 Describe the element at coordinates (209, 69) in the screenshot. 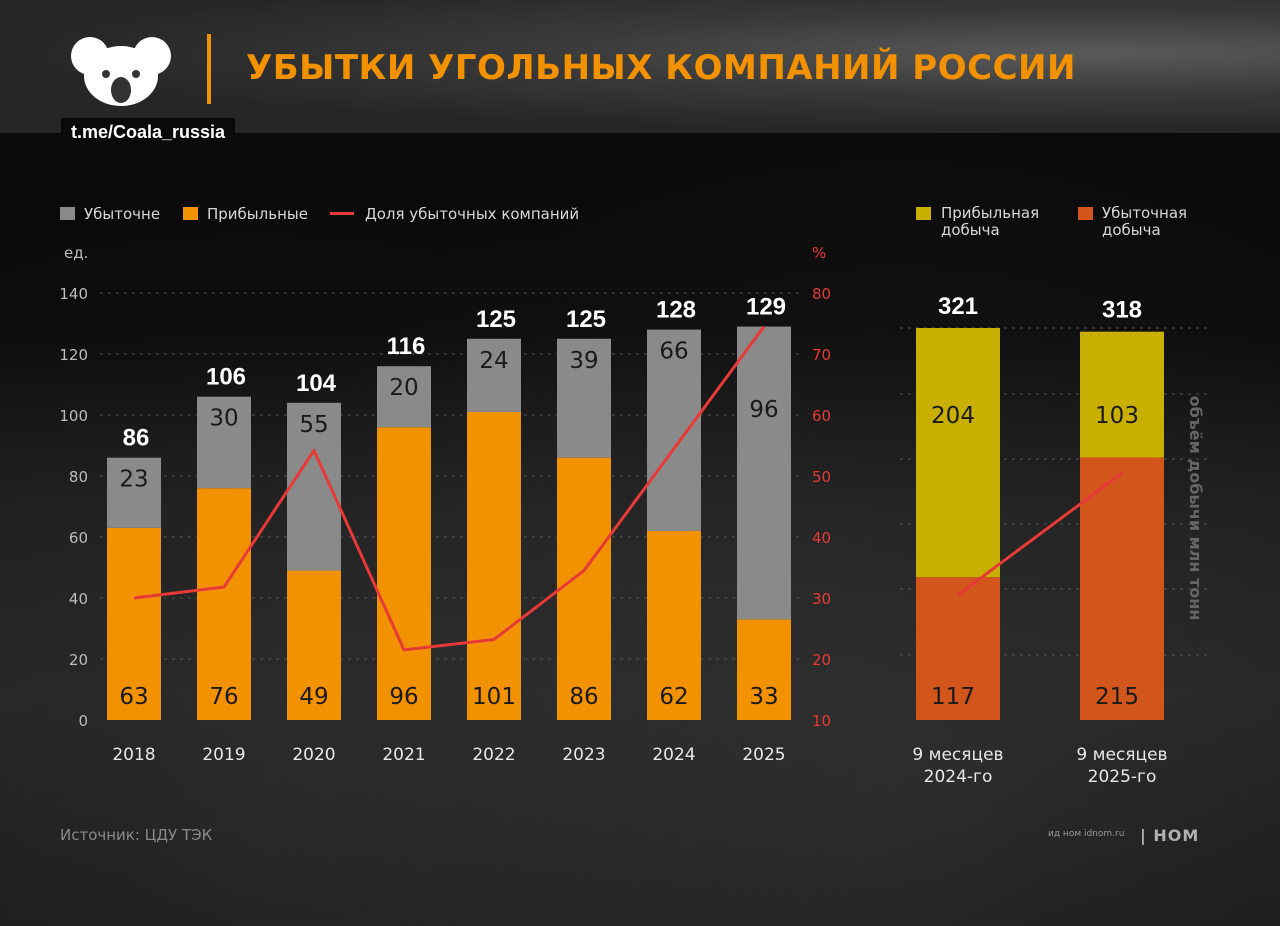

I see `title-divider` at that location.